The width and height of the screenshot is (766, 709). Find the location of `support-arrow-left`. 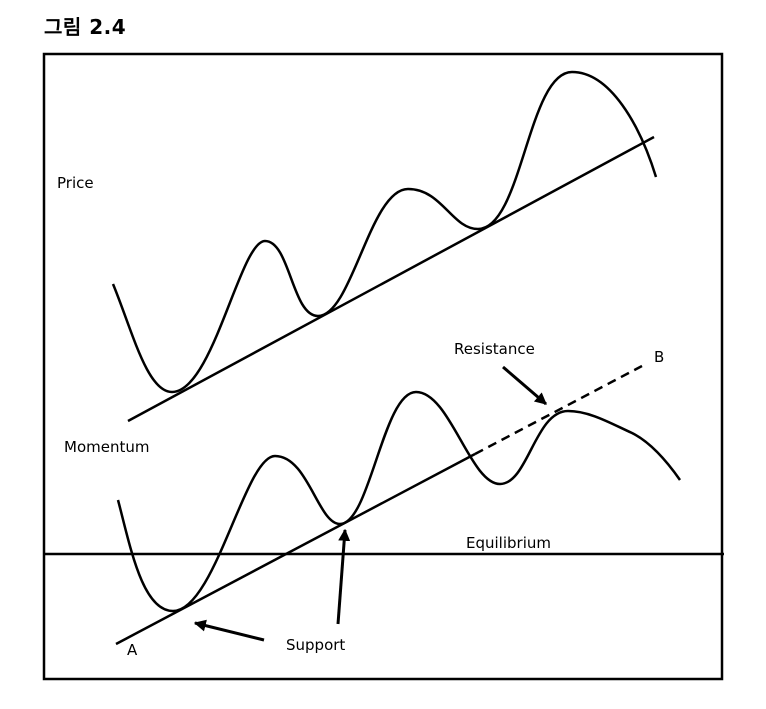

support-arrow-left is located at coordinates (229, 630).